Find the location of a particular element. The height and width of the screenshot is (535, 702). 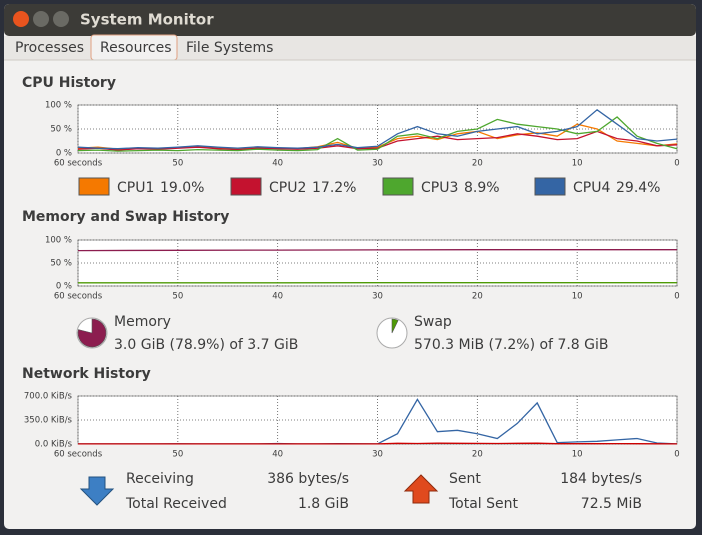

maximize-button is located at coordinates (61, 19).